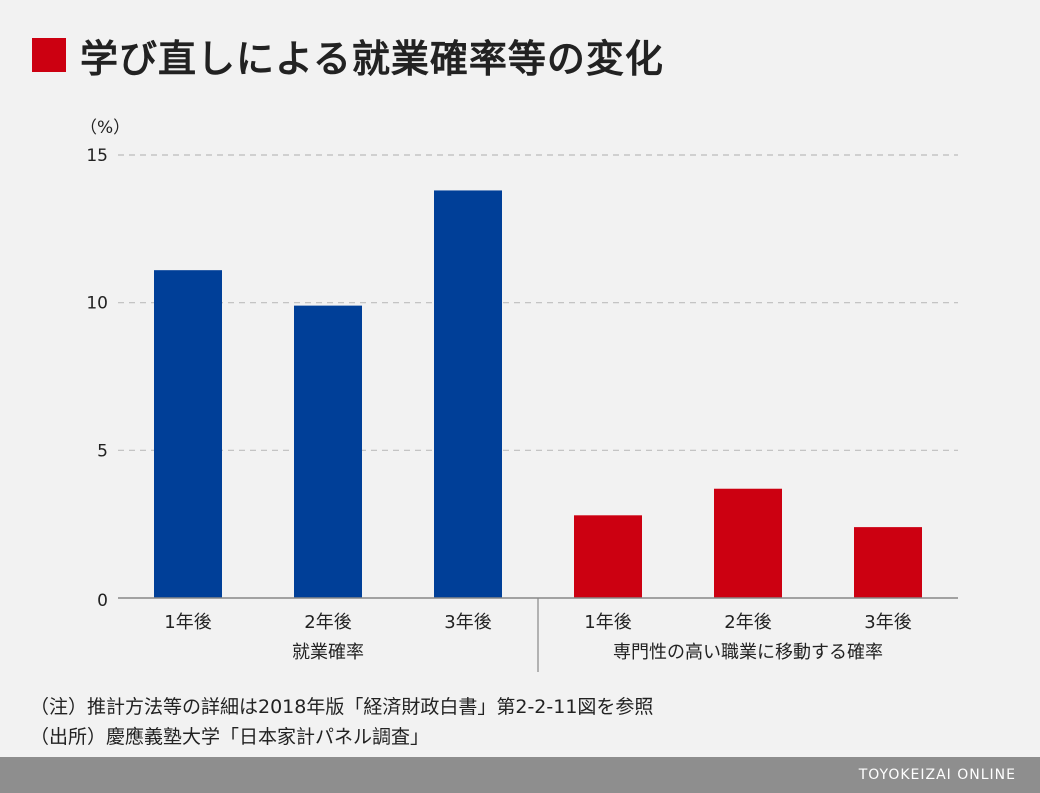 The image size is (1040, 793). What do you see at coordinates (102, 451) in the screenshot?
I see `y-tick-label-5: 5` at bounding box center [102, 451].